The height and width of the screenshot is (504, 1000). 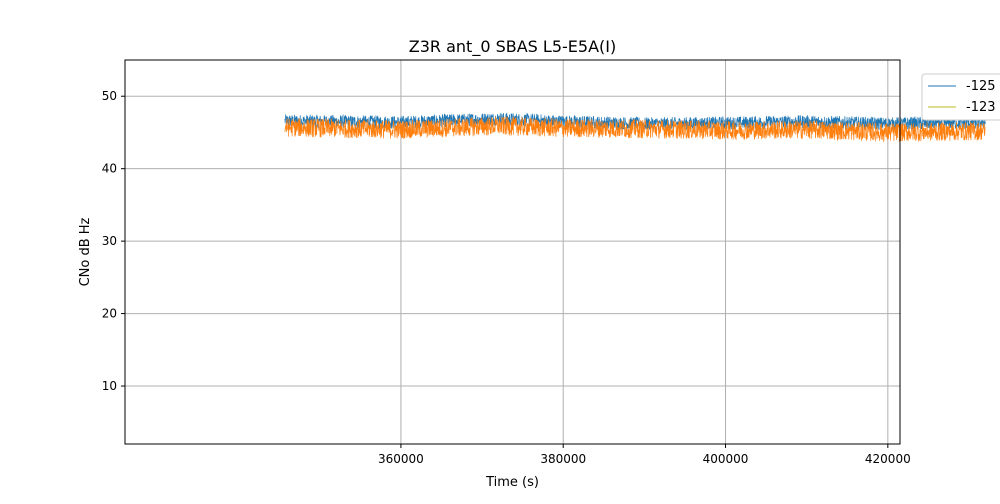 I want to click on legend-label: -123, so click(x=981, y=107).